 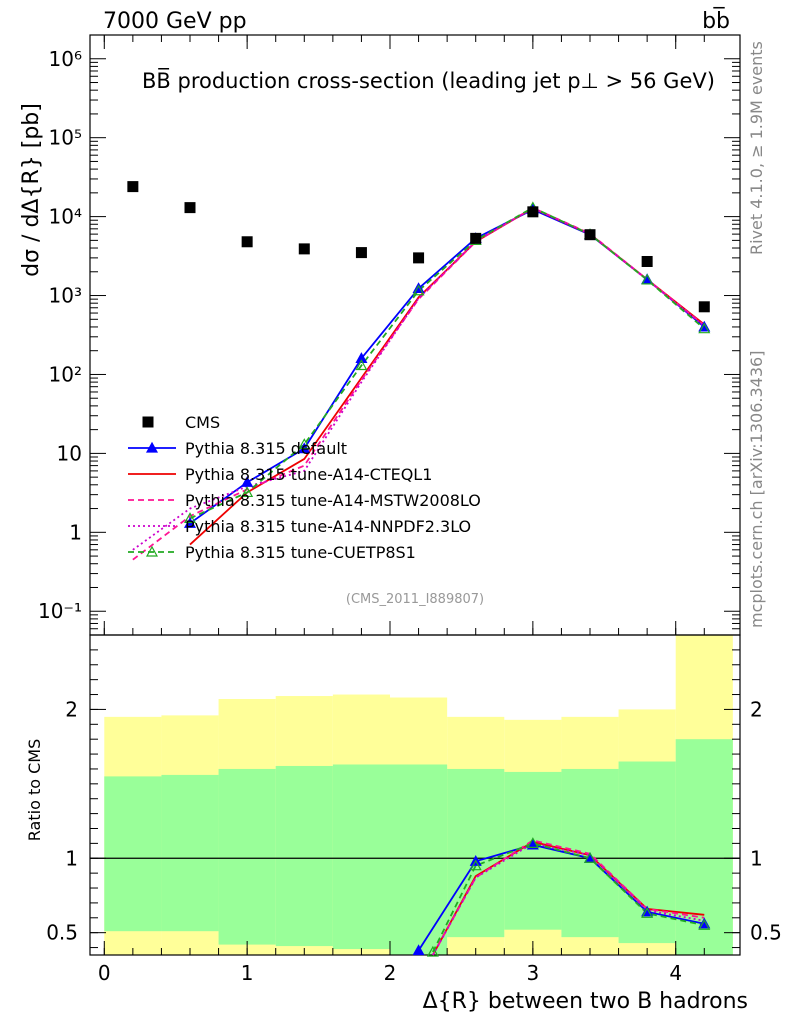 What do you see at coordinates (202, 422) in the screenshot?
I see `legend-label: CMS` at bounding box center [202, 422].